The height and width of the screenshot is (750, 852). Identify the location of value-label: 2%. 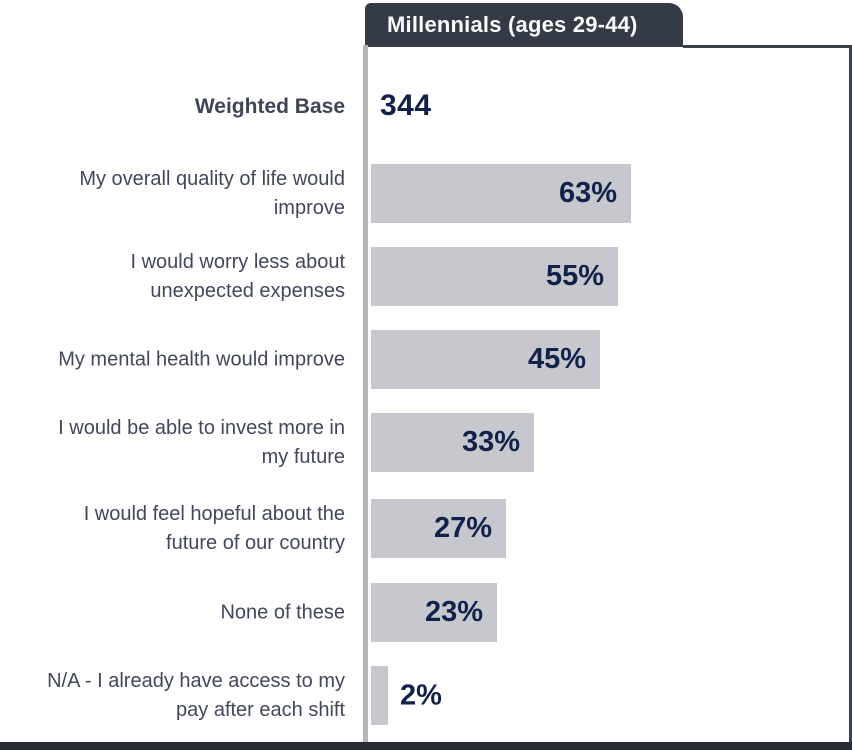
(421, 695).